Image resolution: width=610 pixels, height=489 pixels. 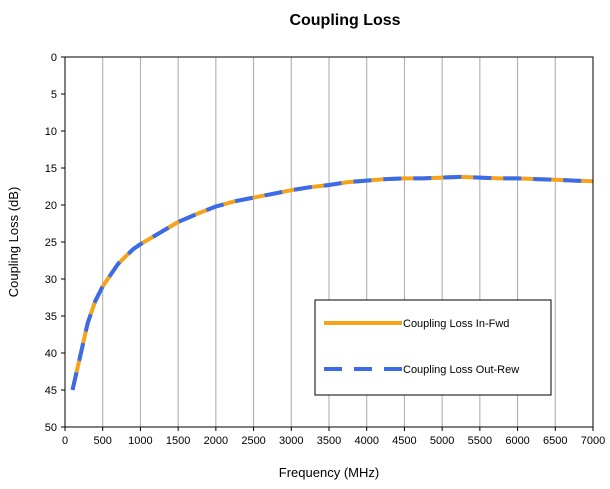 I want to click on x-tick-label-3000: 3000, so click(x=291, y=441).